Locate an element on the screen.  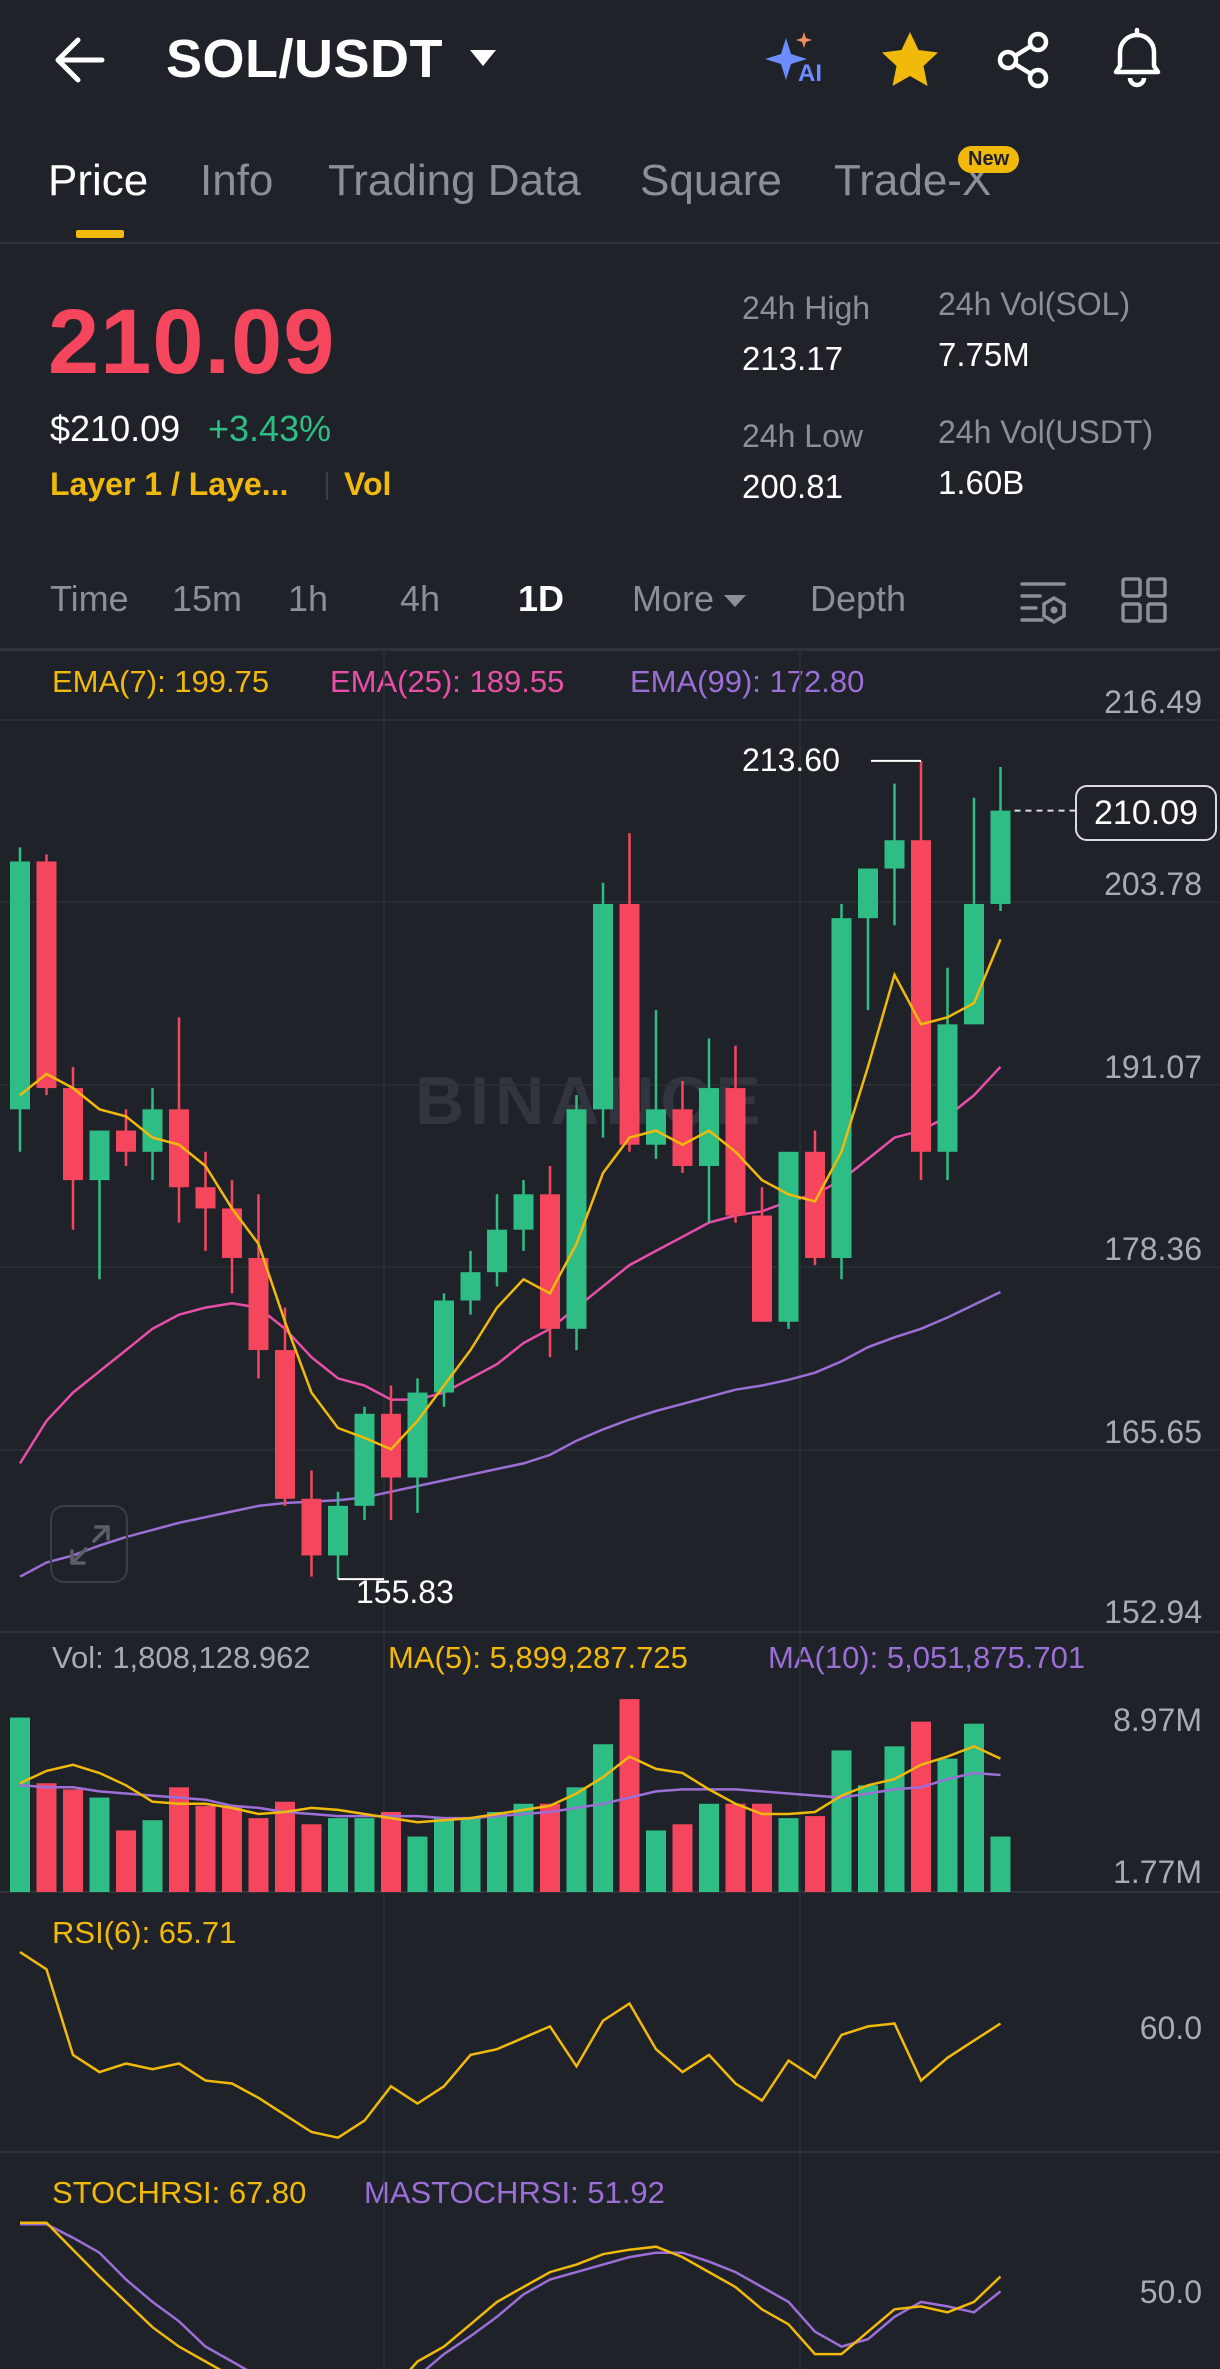
chevron-down-icon is located at coordinates (483, 59).